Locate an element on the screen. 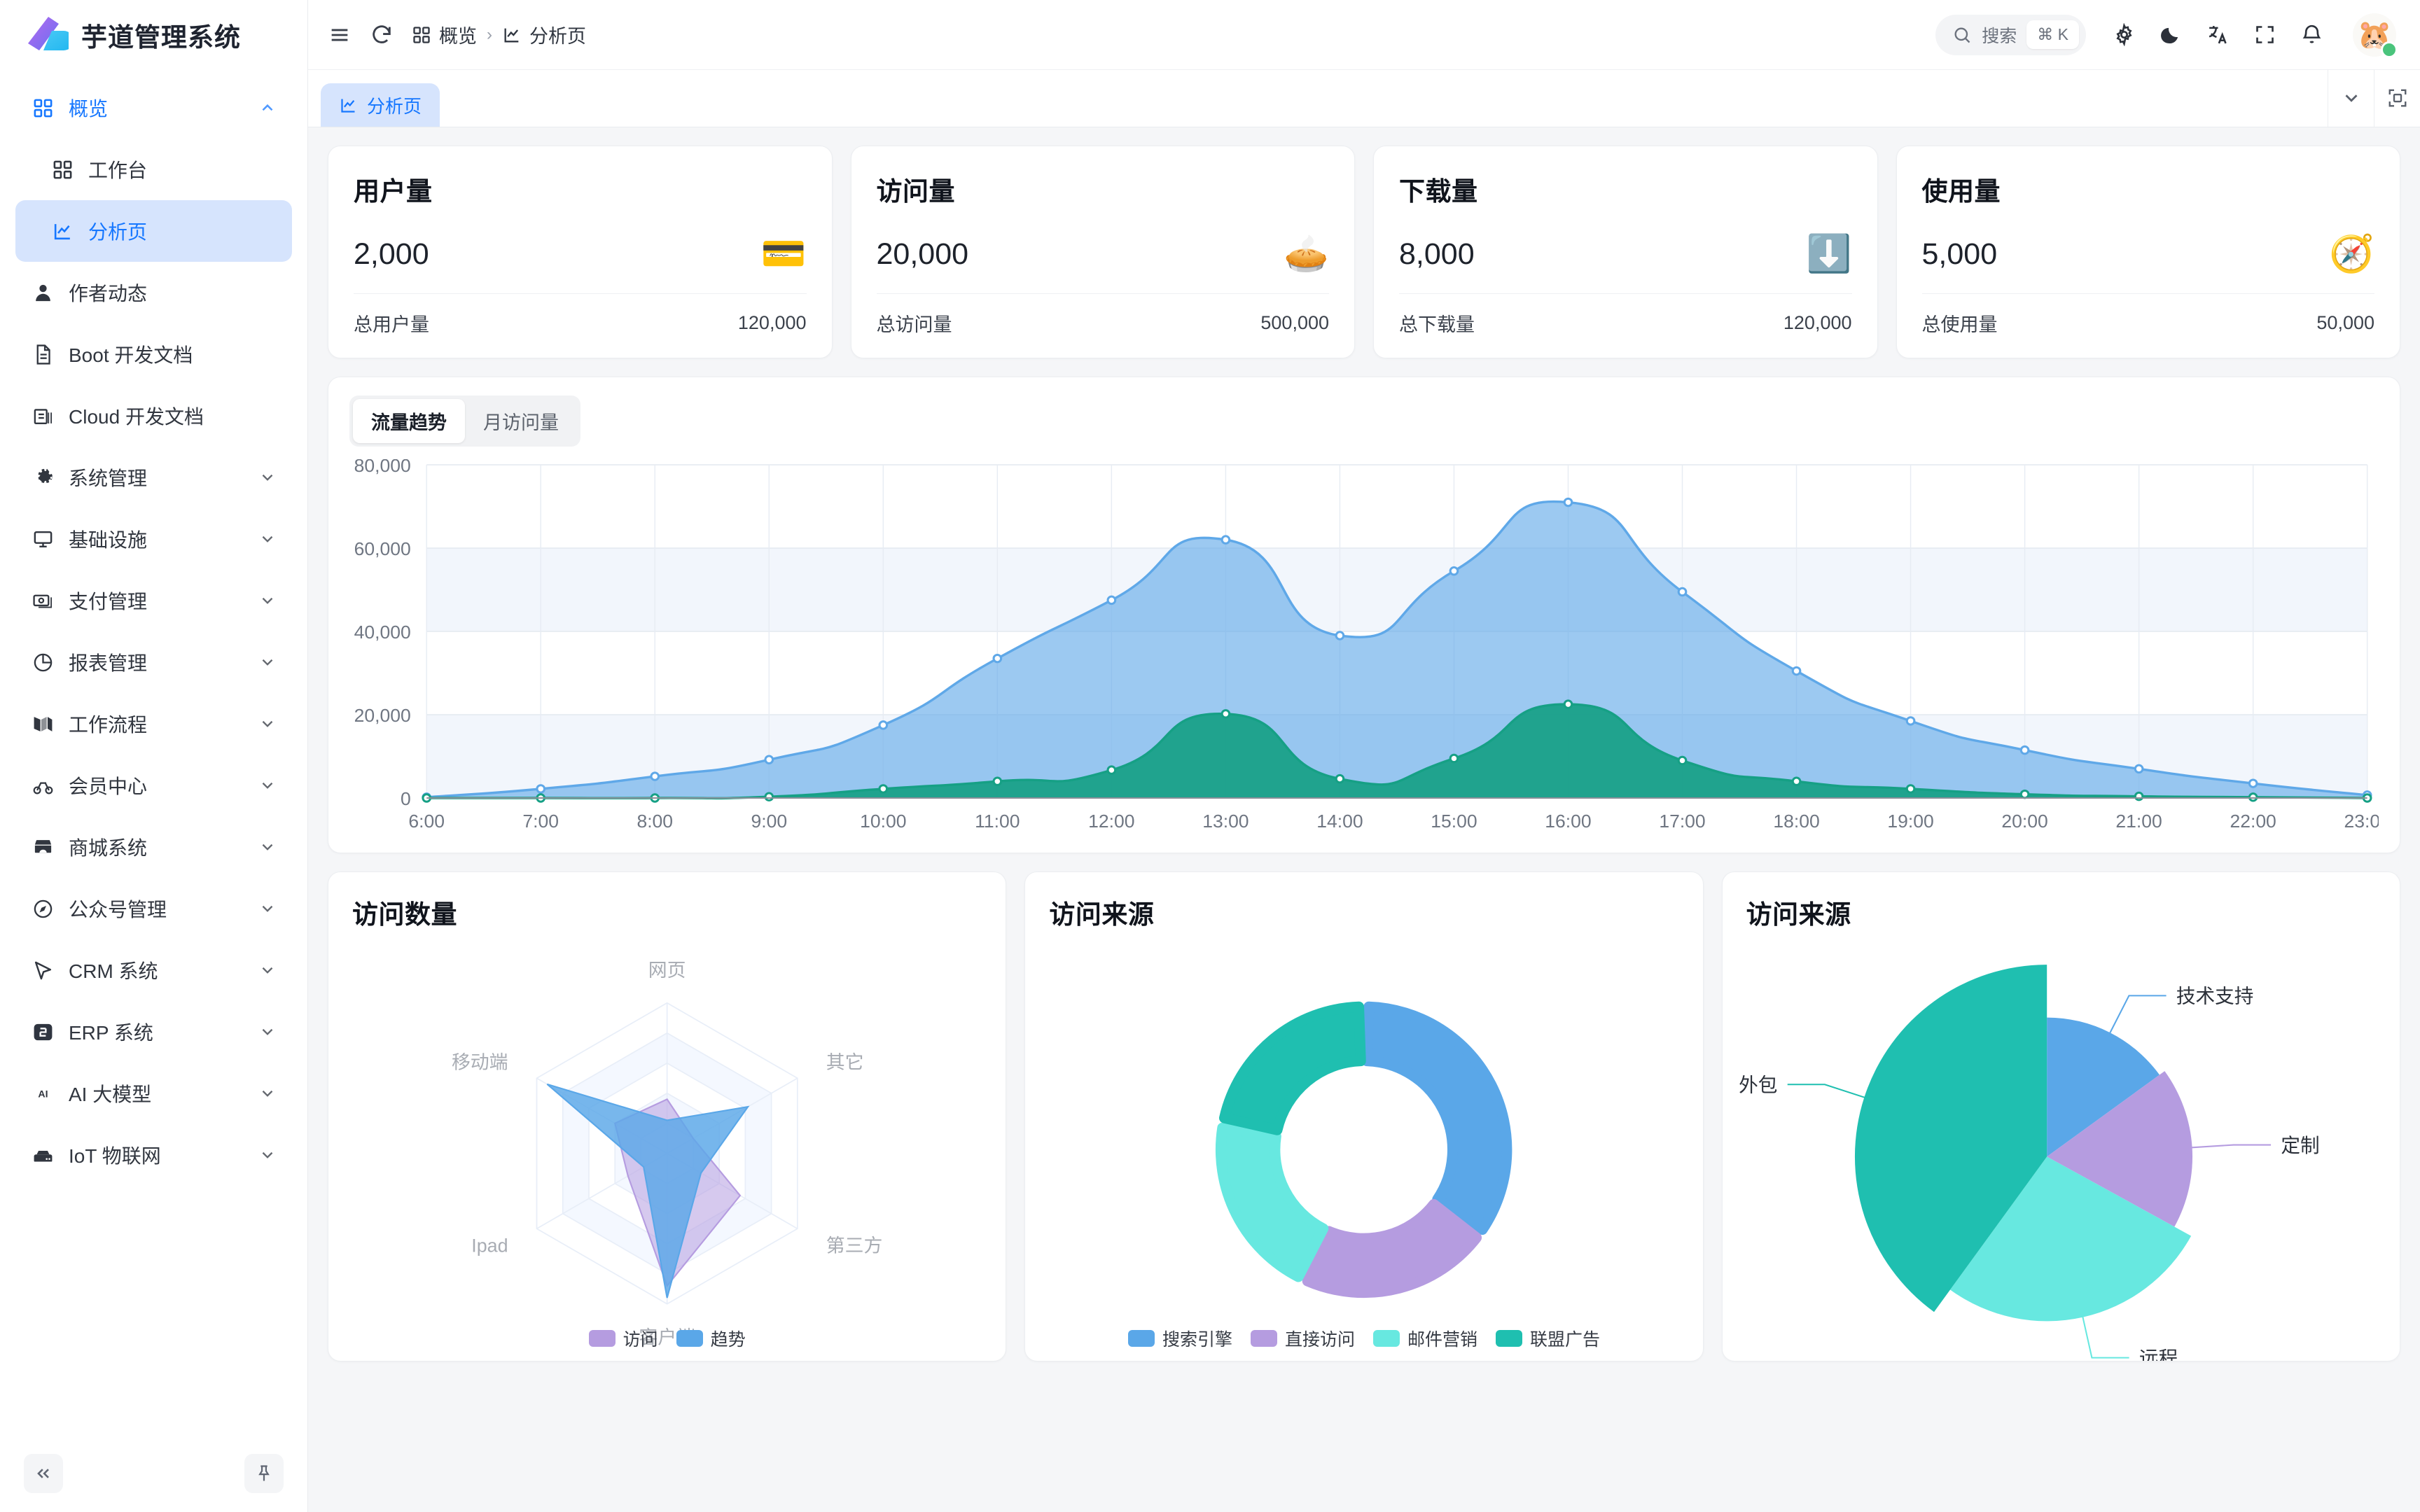 Image resolution: width=2420 pixels, height=1512 pixels. fullscreen-icon is located at coordinates (2264, 34).